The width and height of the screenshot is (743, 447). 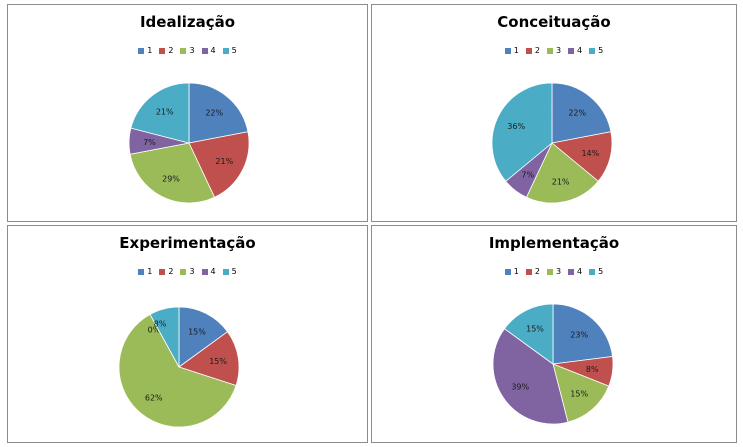 I want to click on pie-chart: 22% 21% 29% 7% 21%, so click(x=189, y=143).